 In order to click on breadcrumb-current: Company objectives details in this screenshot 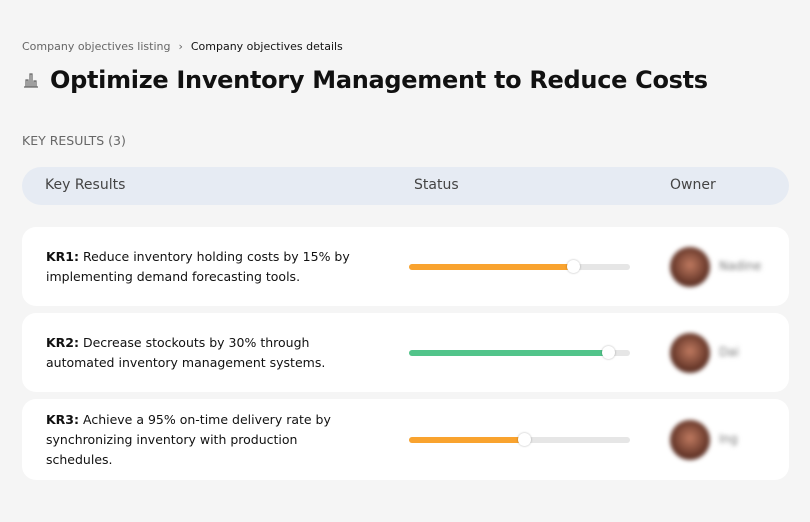, I will do `click(266, 46)`.